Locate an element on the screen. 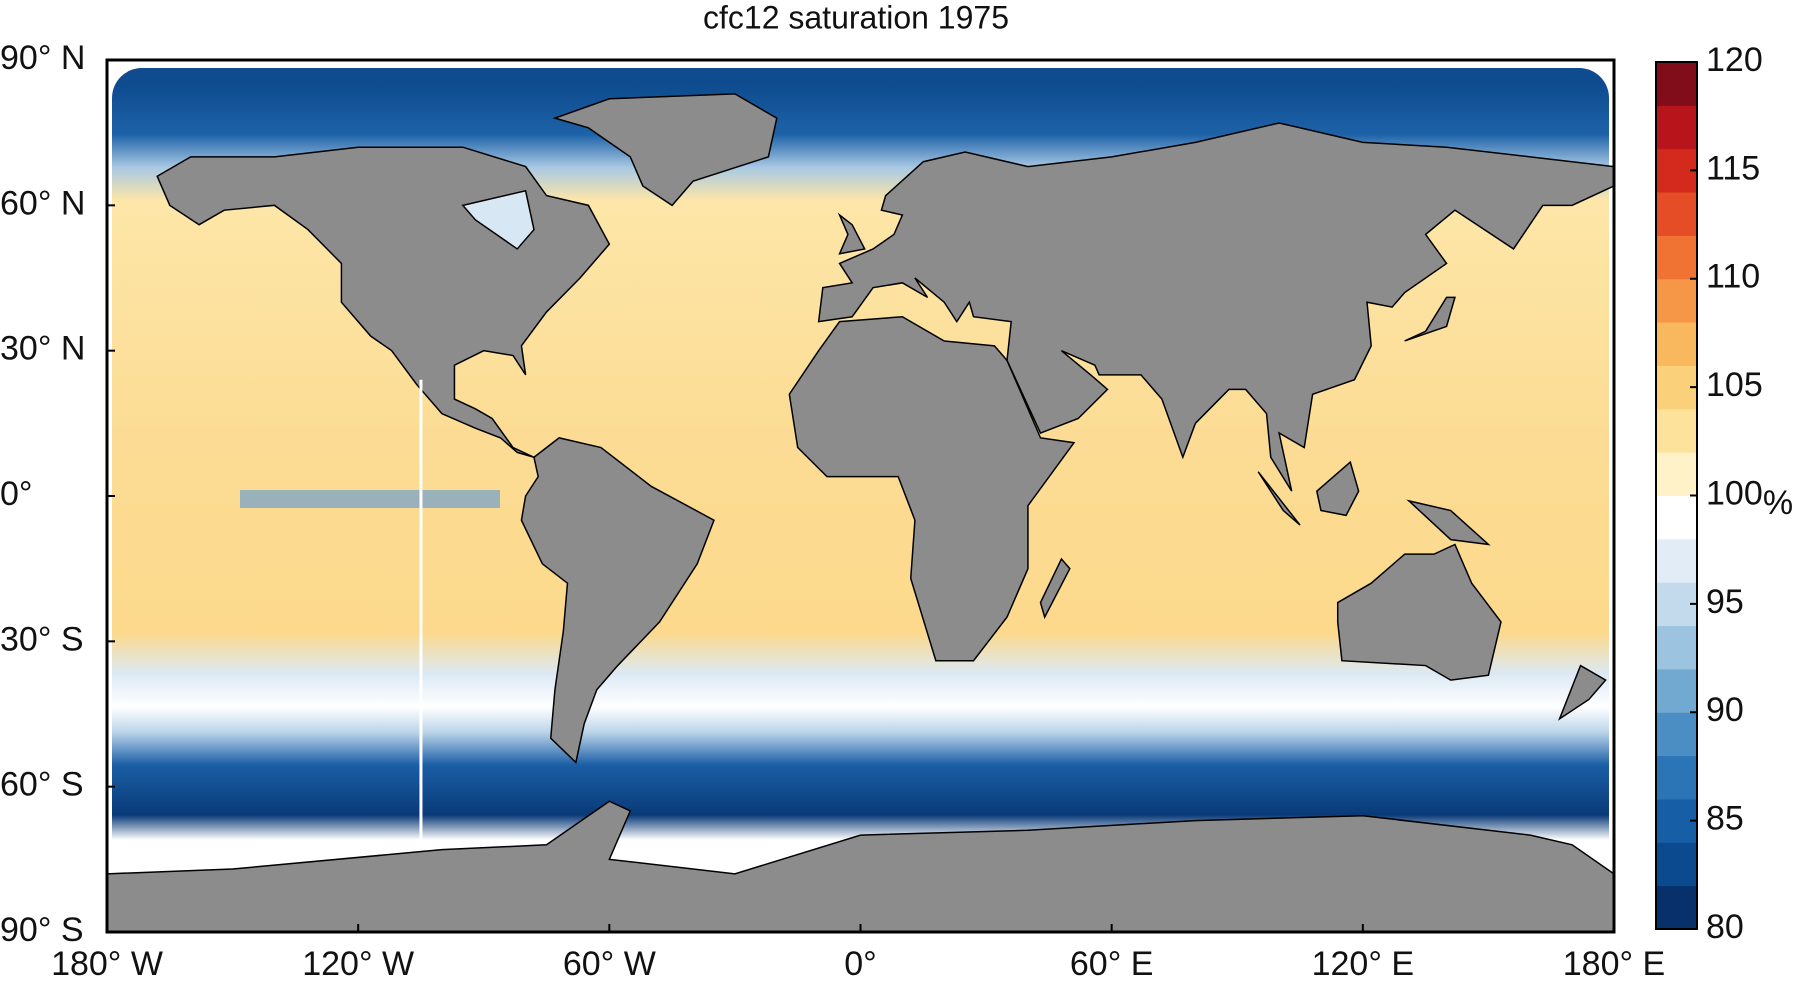 The width and height of the screenshot is (1808, 984). y-tick-label: 0° is located at coordinates (16, 494).